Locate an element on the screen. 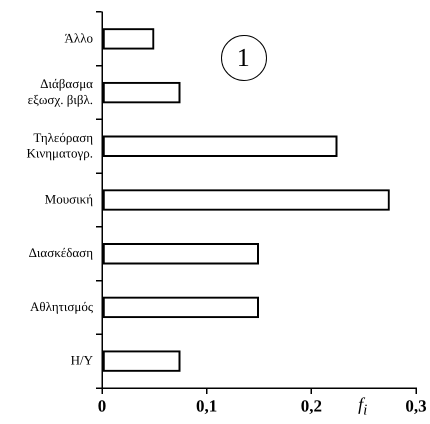  y-tick-label: Άλλο is located at coordinates (78, 38).